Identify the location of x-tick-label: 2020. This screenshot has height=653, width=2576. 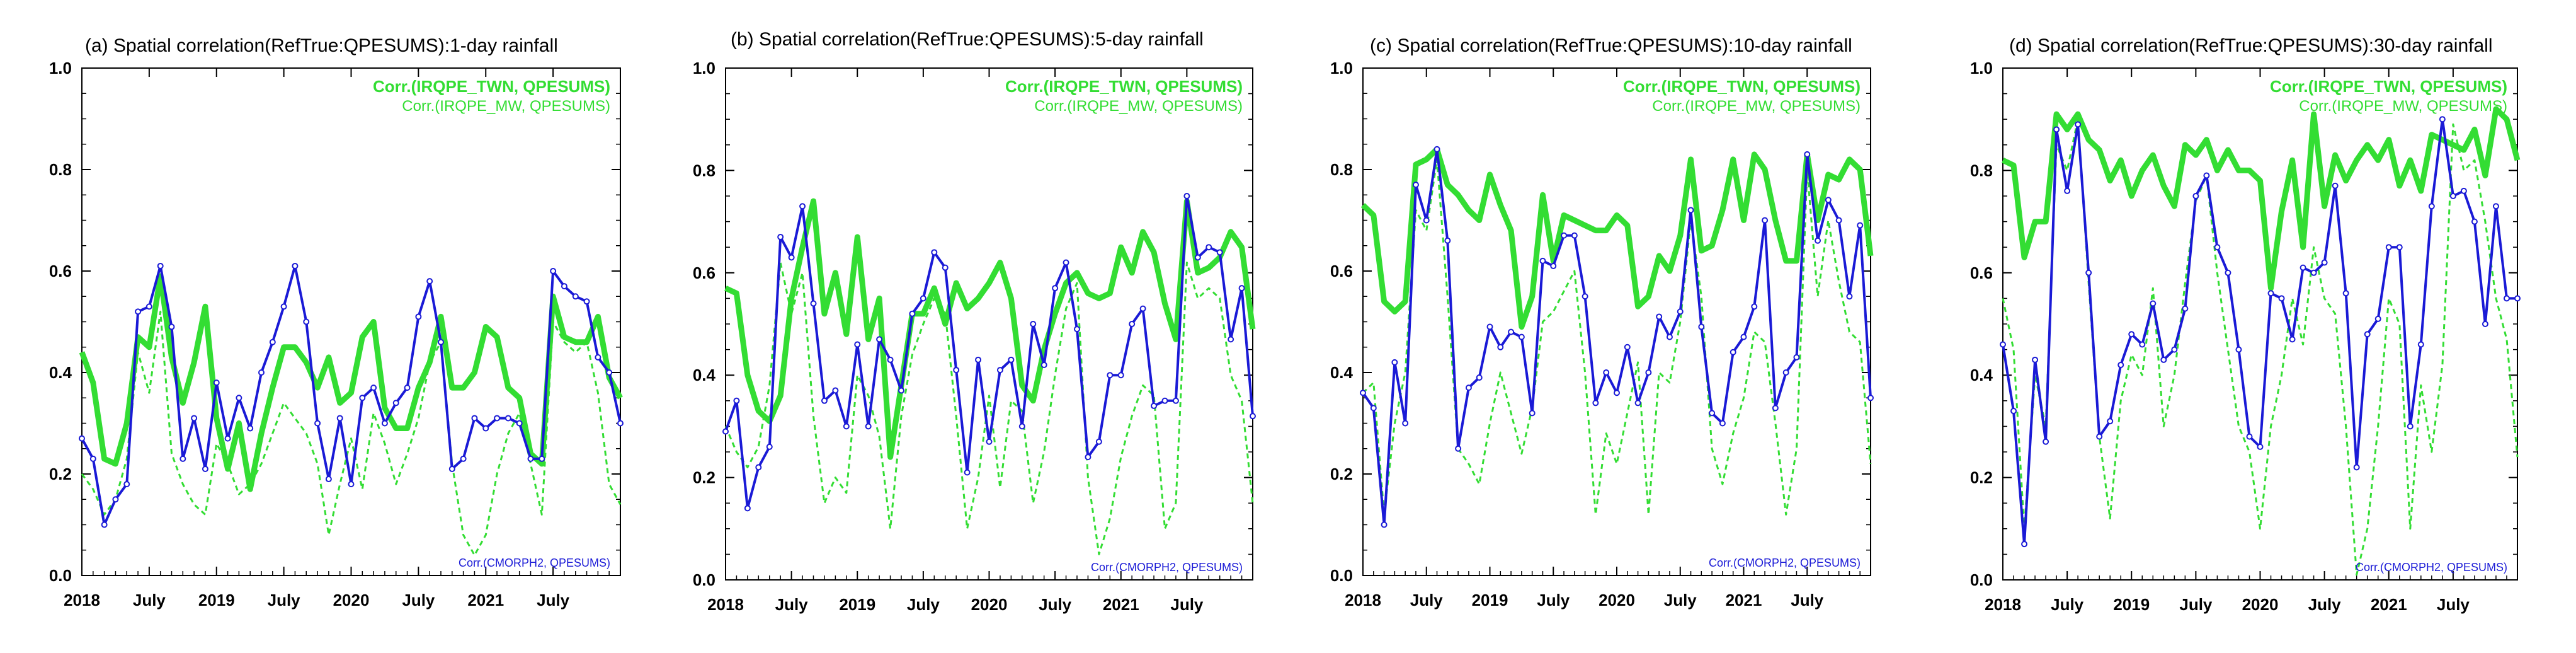
(1617, 600).